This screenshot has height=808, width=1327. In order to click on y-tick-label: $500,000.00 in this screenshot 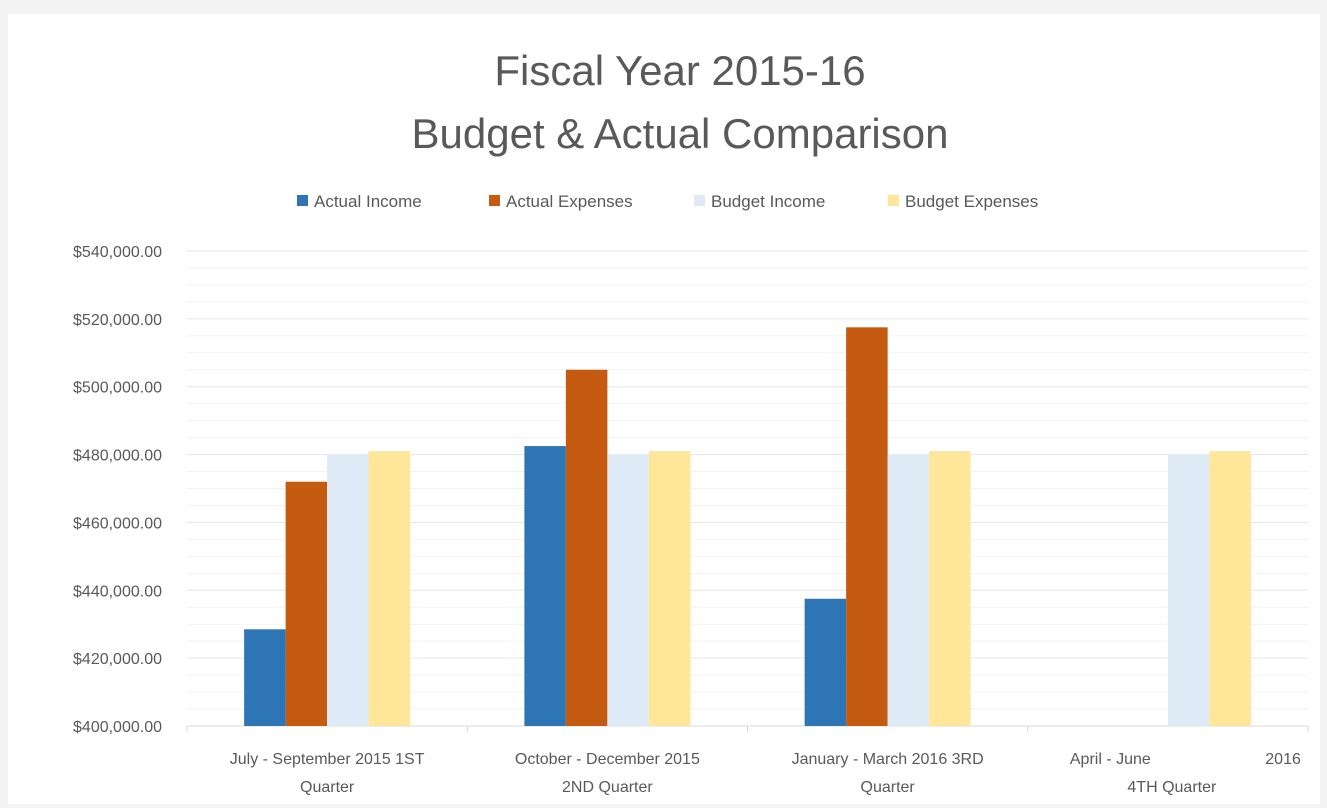, I will do `click(117, 388)`.